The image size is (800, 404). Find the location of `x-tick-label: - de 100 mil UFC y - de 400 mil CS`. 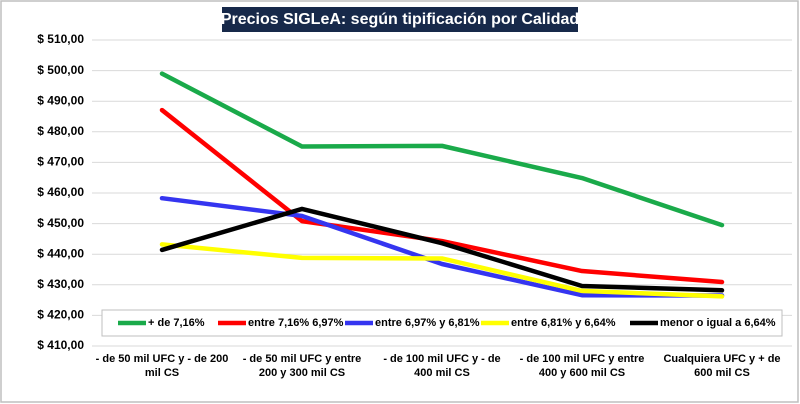

x-tick-label: - de 100 mil UFC y - de 400 mil CS is located at coordinates (442, 366).